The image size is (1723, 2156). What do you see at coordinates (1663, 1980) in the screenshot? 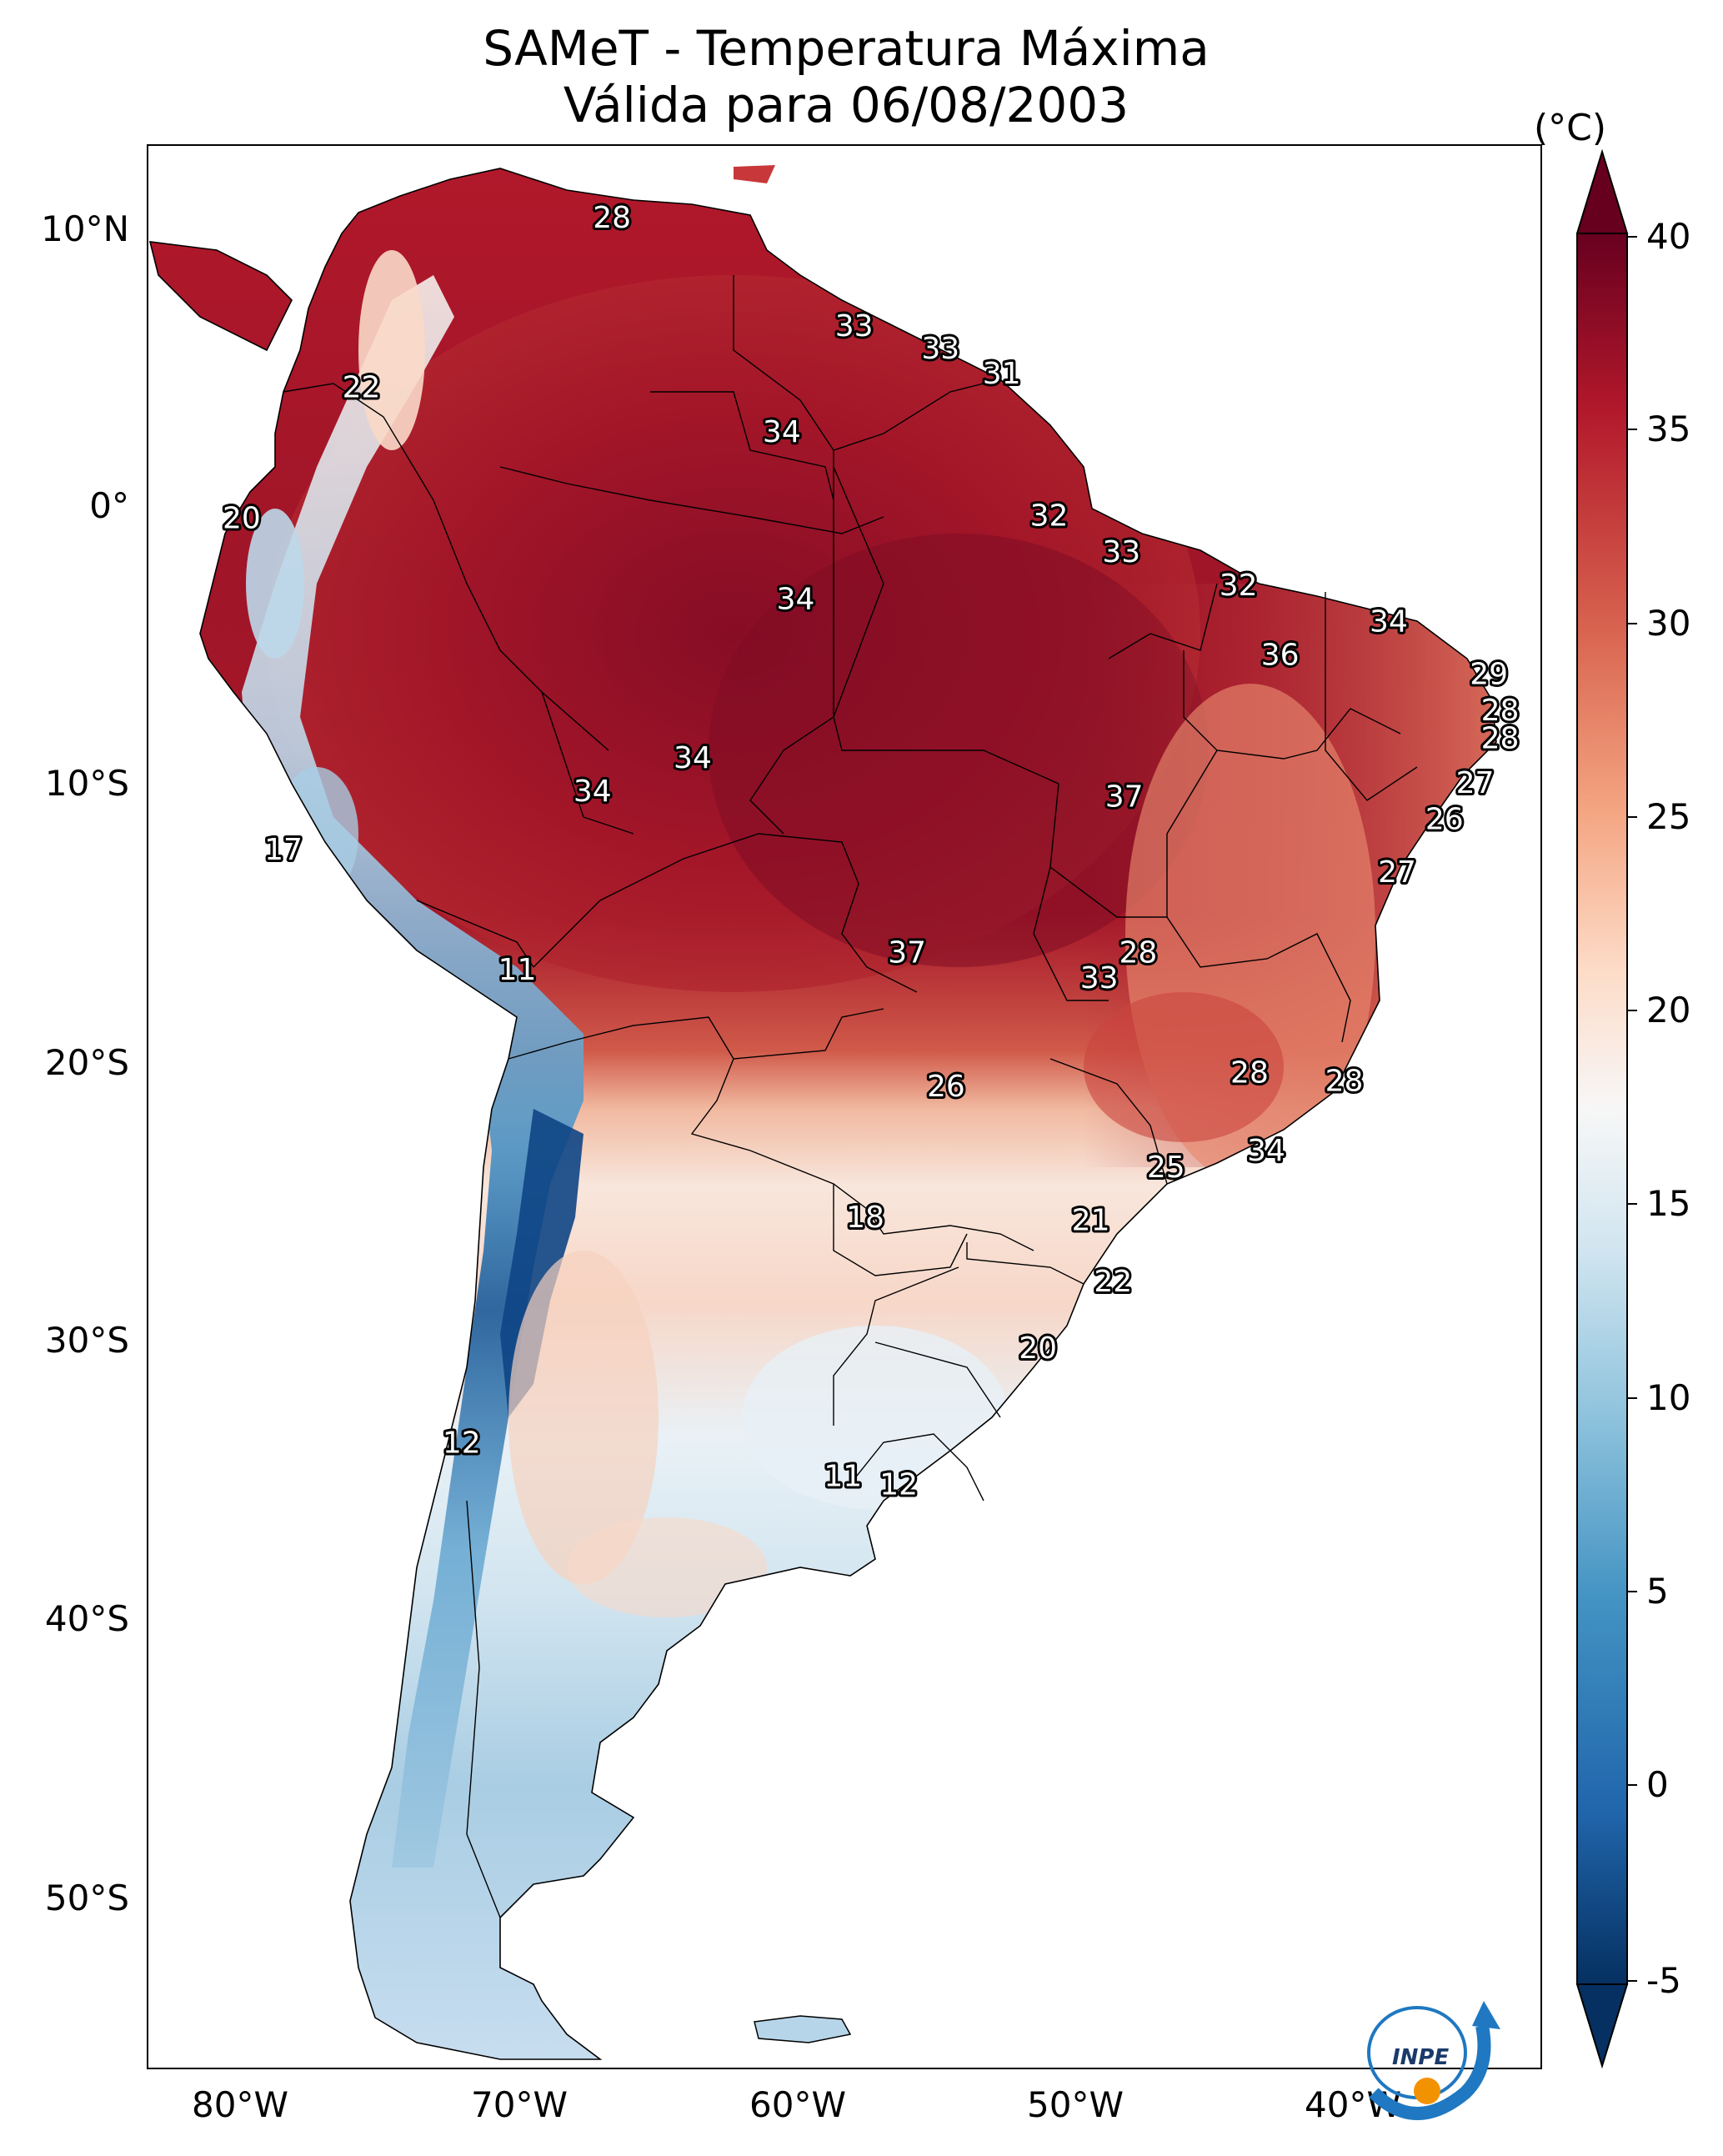
I see `colorbar-tick-m5: -5` at bounding box center [1663, 1980].